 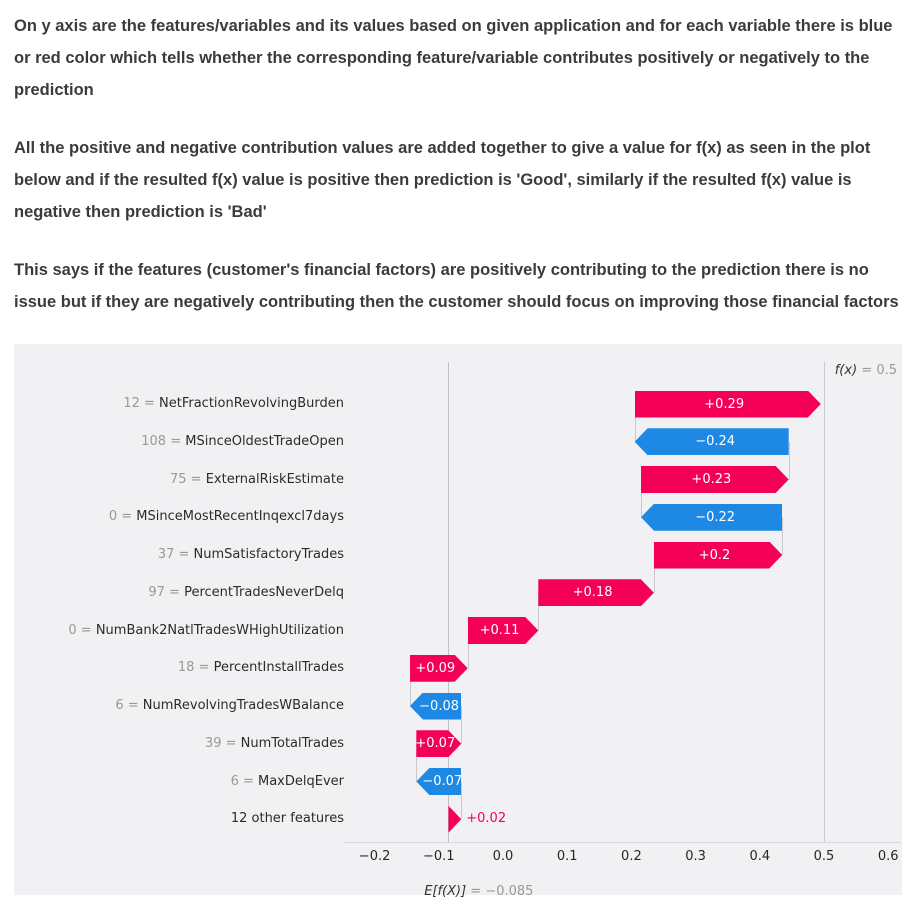 What do you see at coordinates (436, 744) in the screenshot?
I see `contribution-value: +0.07` at bounding box center [436, 744].